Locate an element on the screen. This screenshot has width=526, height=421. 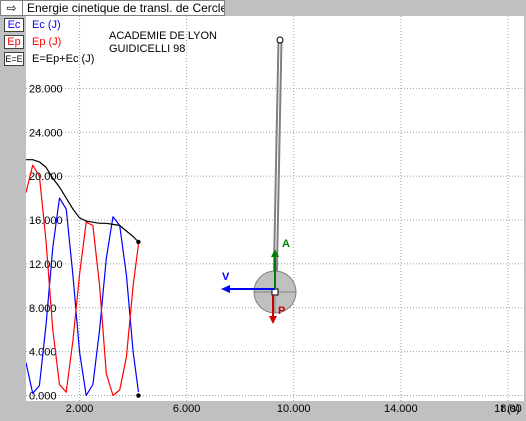
y-tick-label: 0.000 is located at coordinates (43, 396).